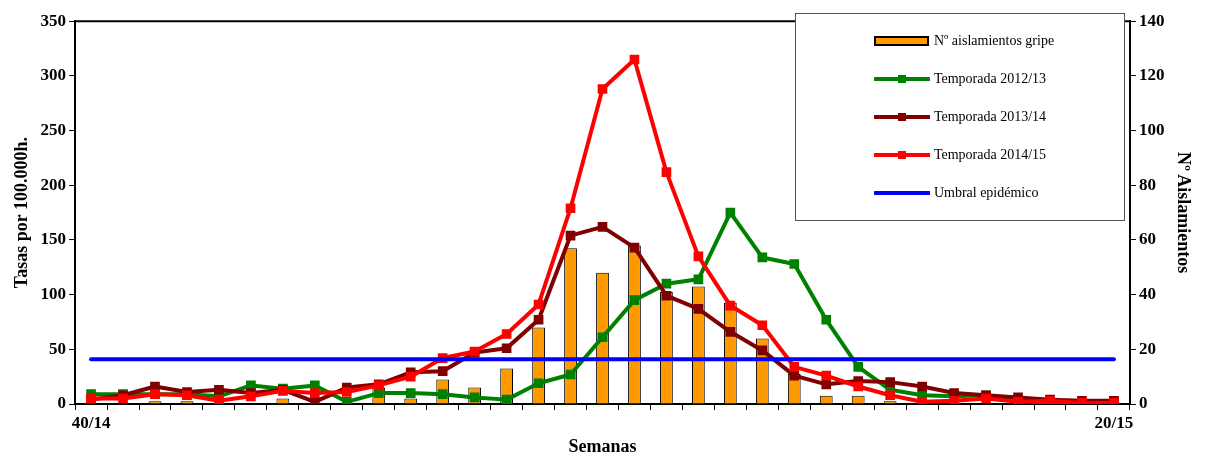  What do you see at coordinates (1147, 294) in the screenshot?
I see `y2-tick-label: 40` at bounding box center [1147, 294].